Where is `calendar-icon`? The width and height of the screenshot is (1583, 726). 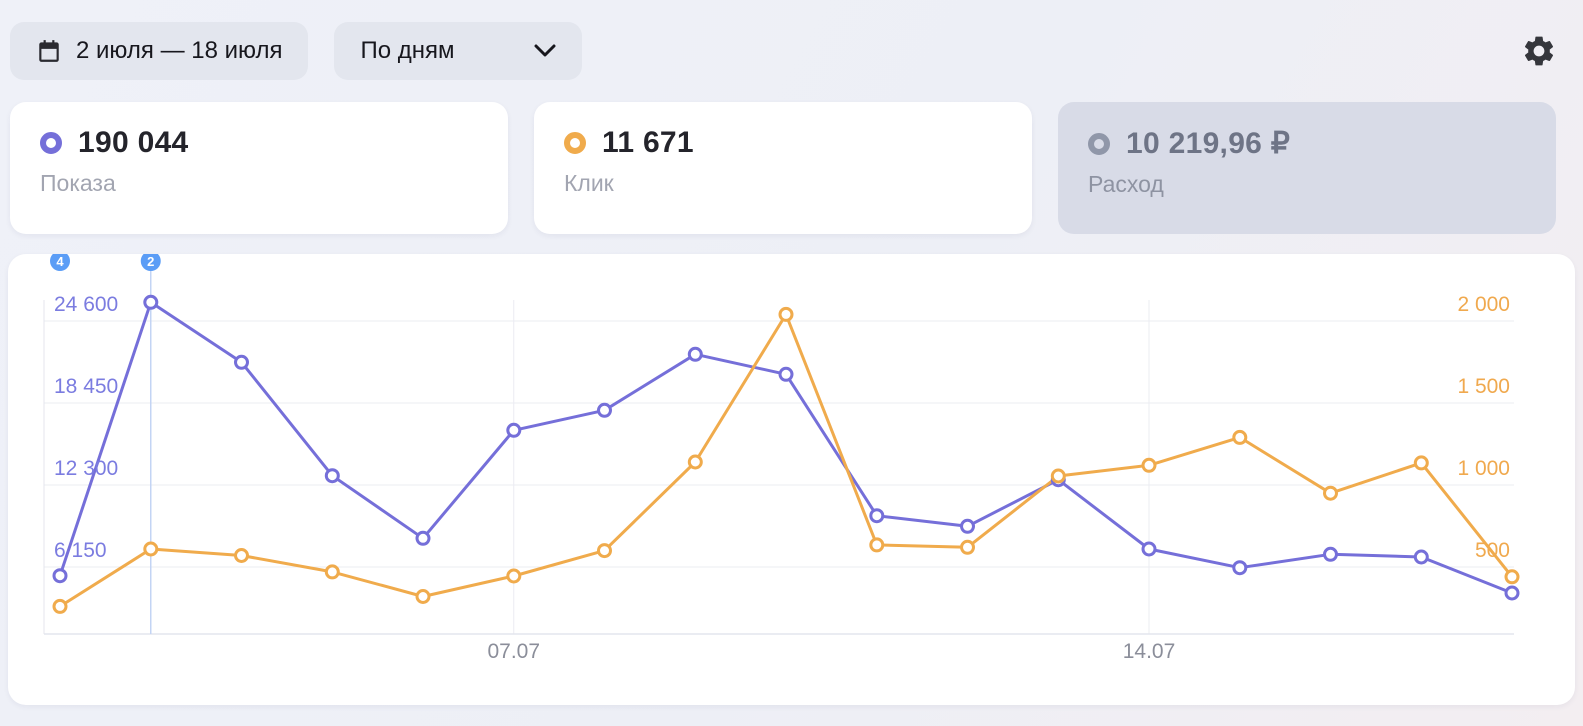 calendar-icon is located at coordinates (49, 51).